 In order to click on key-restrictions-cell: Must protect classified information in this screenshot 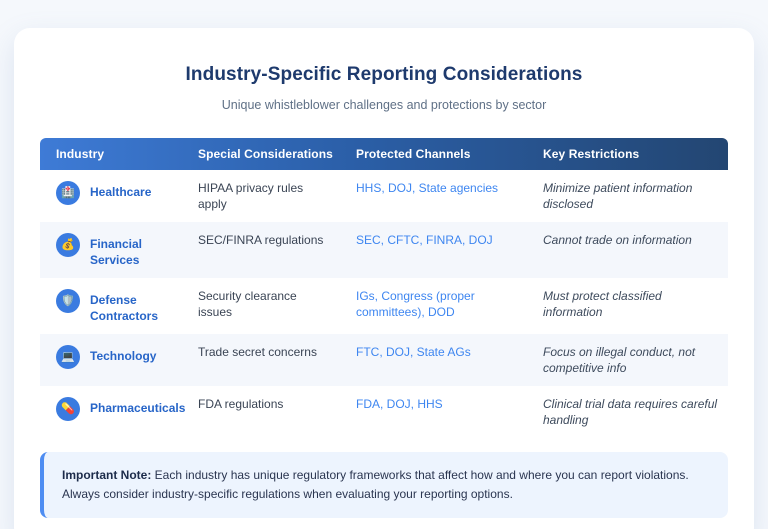, I will do `click(602, 304)`.